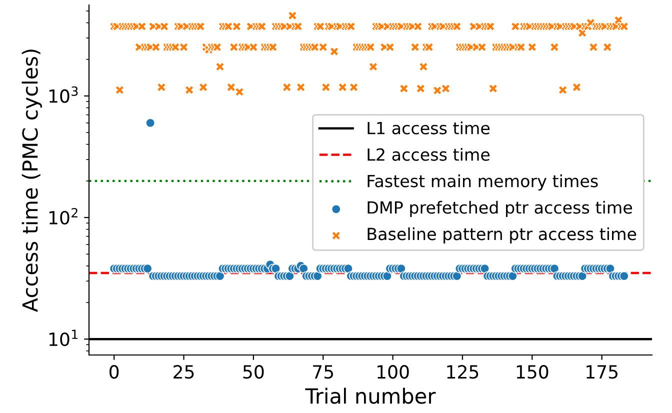 This screenshot has width=672, height=413. What do you see at coordinates (63, 94) in the screenshot?
I see `y-tick-label: 10$^{3}$` at bounding box center [63, 94].